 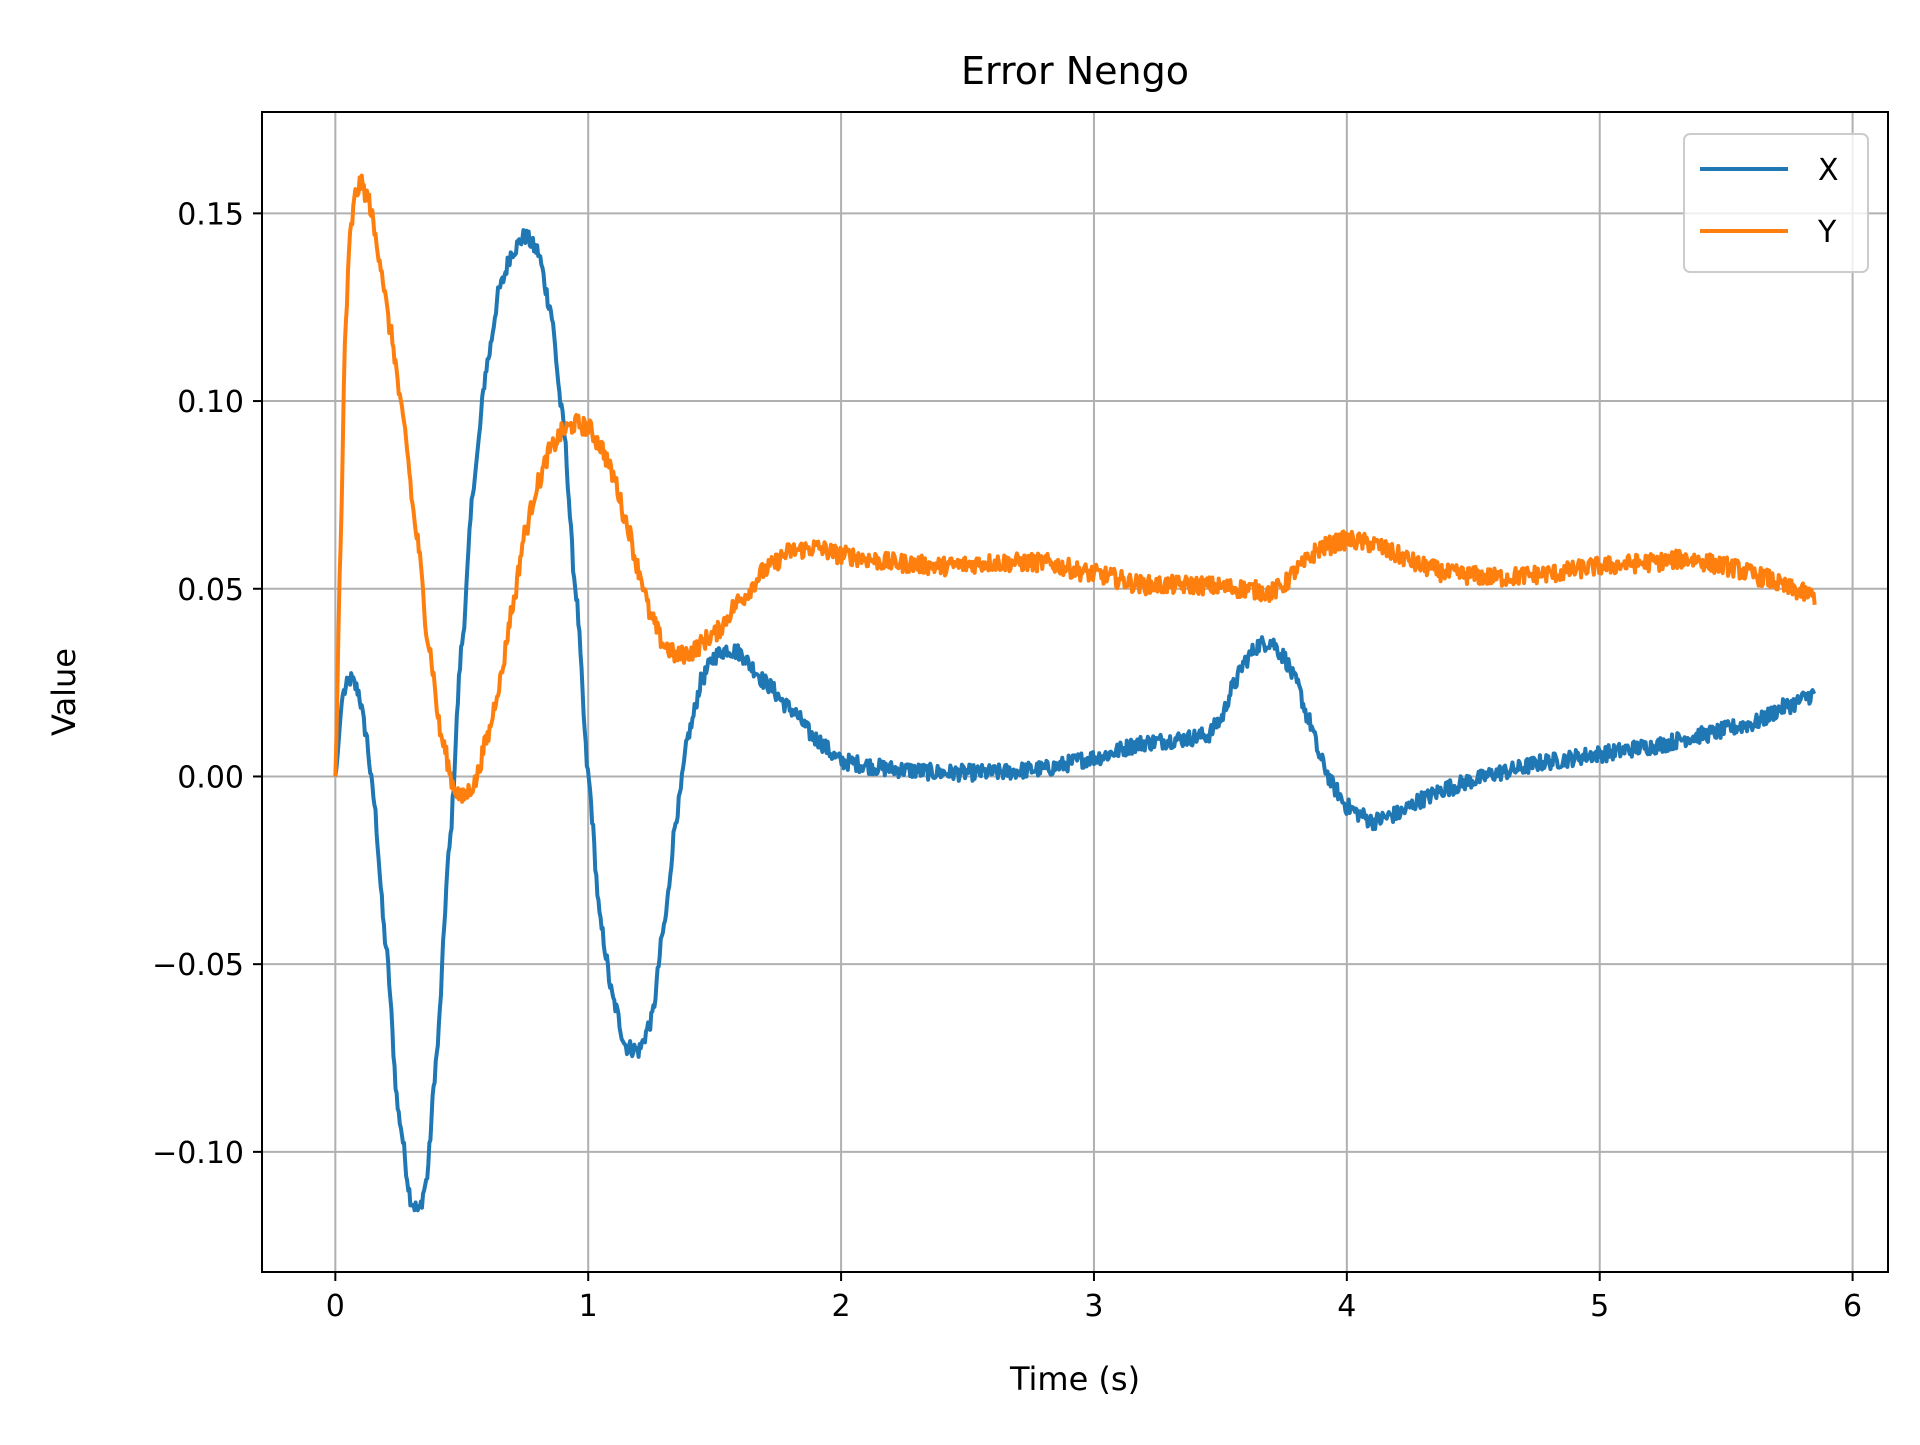 What do you see at coordinates (1827, 232) in the screenshot?
I see `legend-label-y: Y` at bounding box center [1827, 232].